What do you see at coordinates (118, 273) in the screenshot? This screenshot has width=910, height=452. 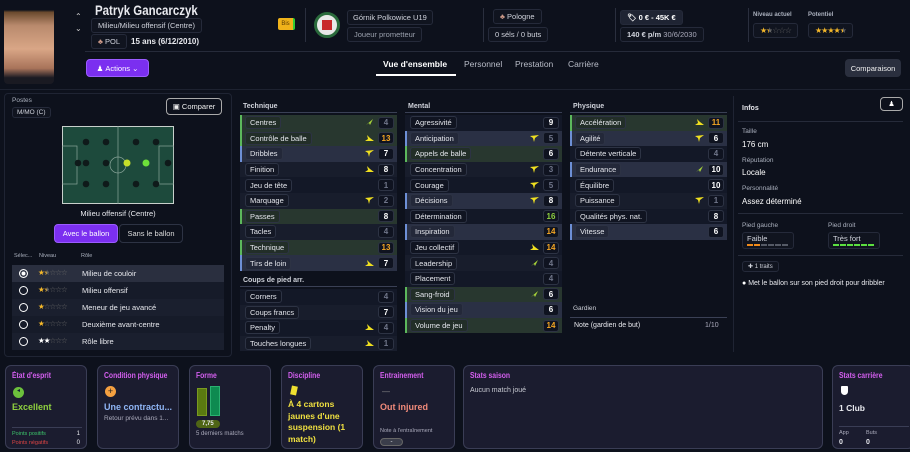 I see `role-row: ★★☆☆☆ Milieu de couloir` at bounding box center [118, 273].